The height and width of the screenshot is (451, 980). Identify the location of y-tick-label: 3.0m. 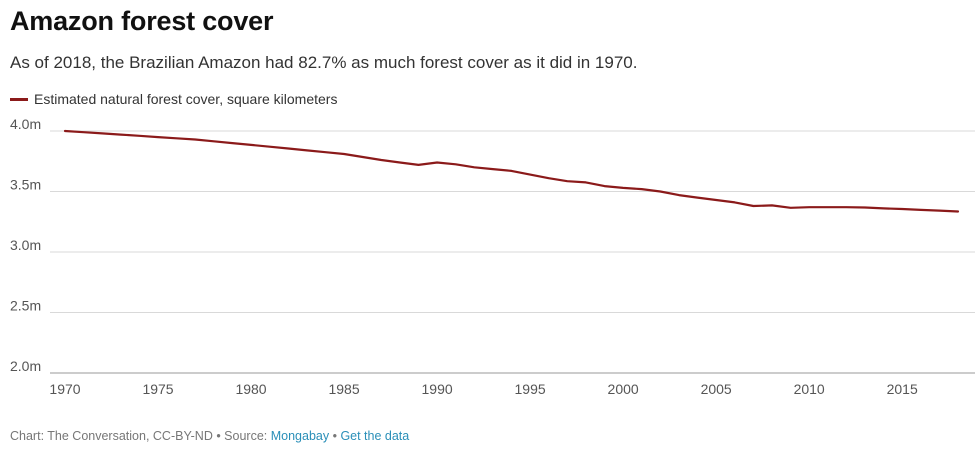
(25, 245).